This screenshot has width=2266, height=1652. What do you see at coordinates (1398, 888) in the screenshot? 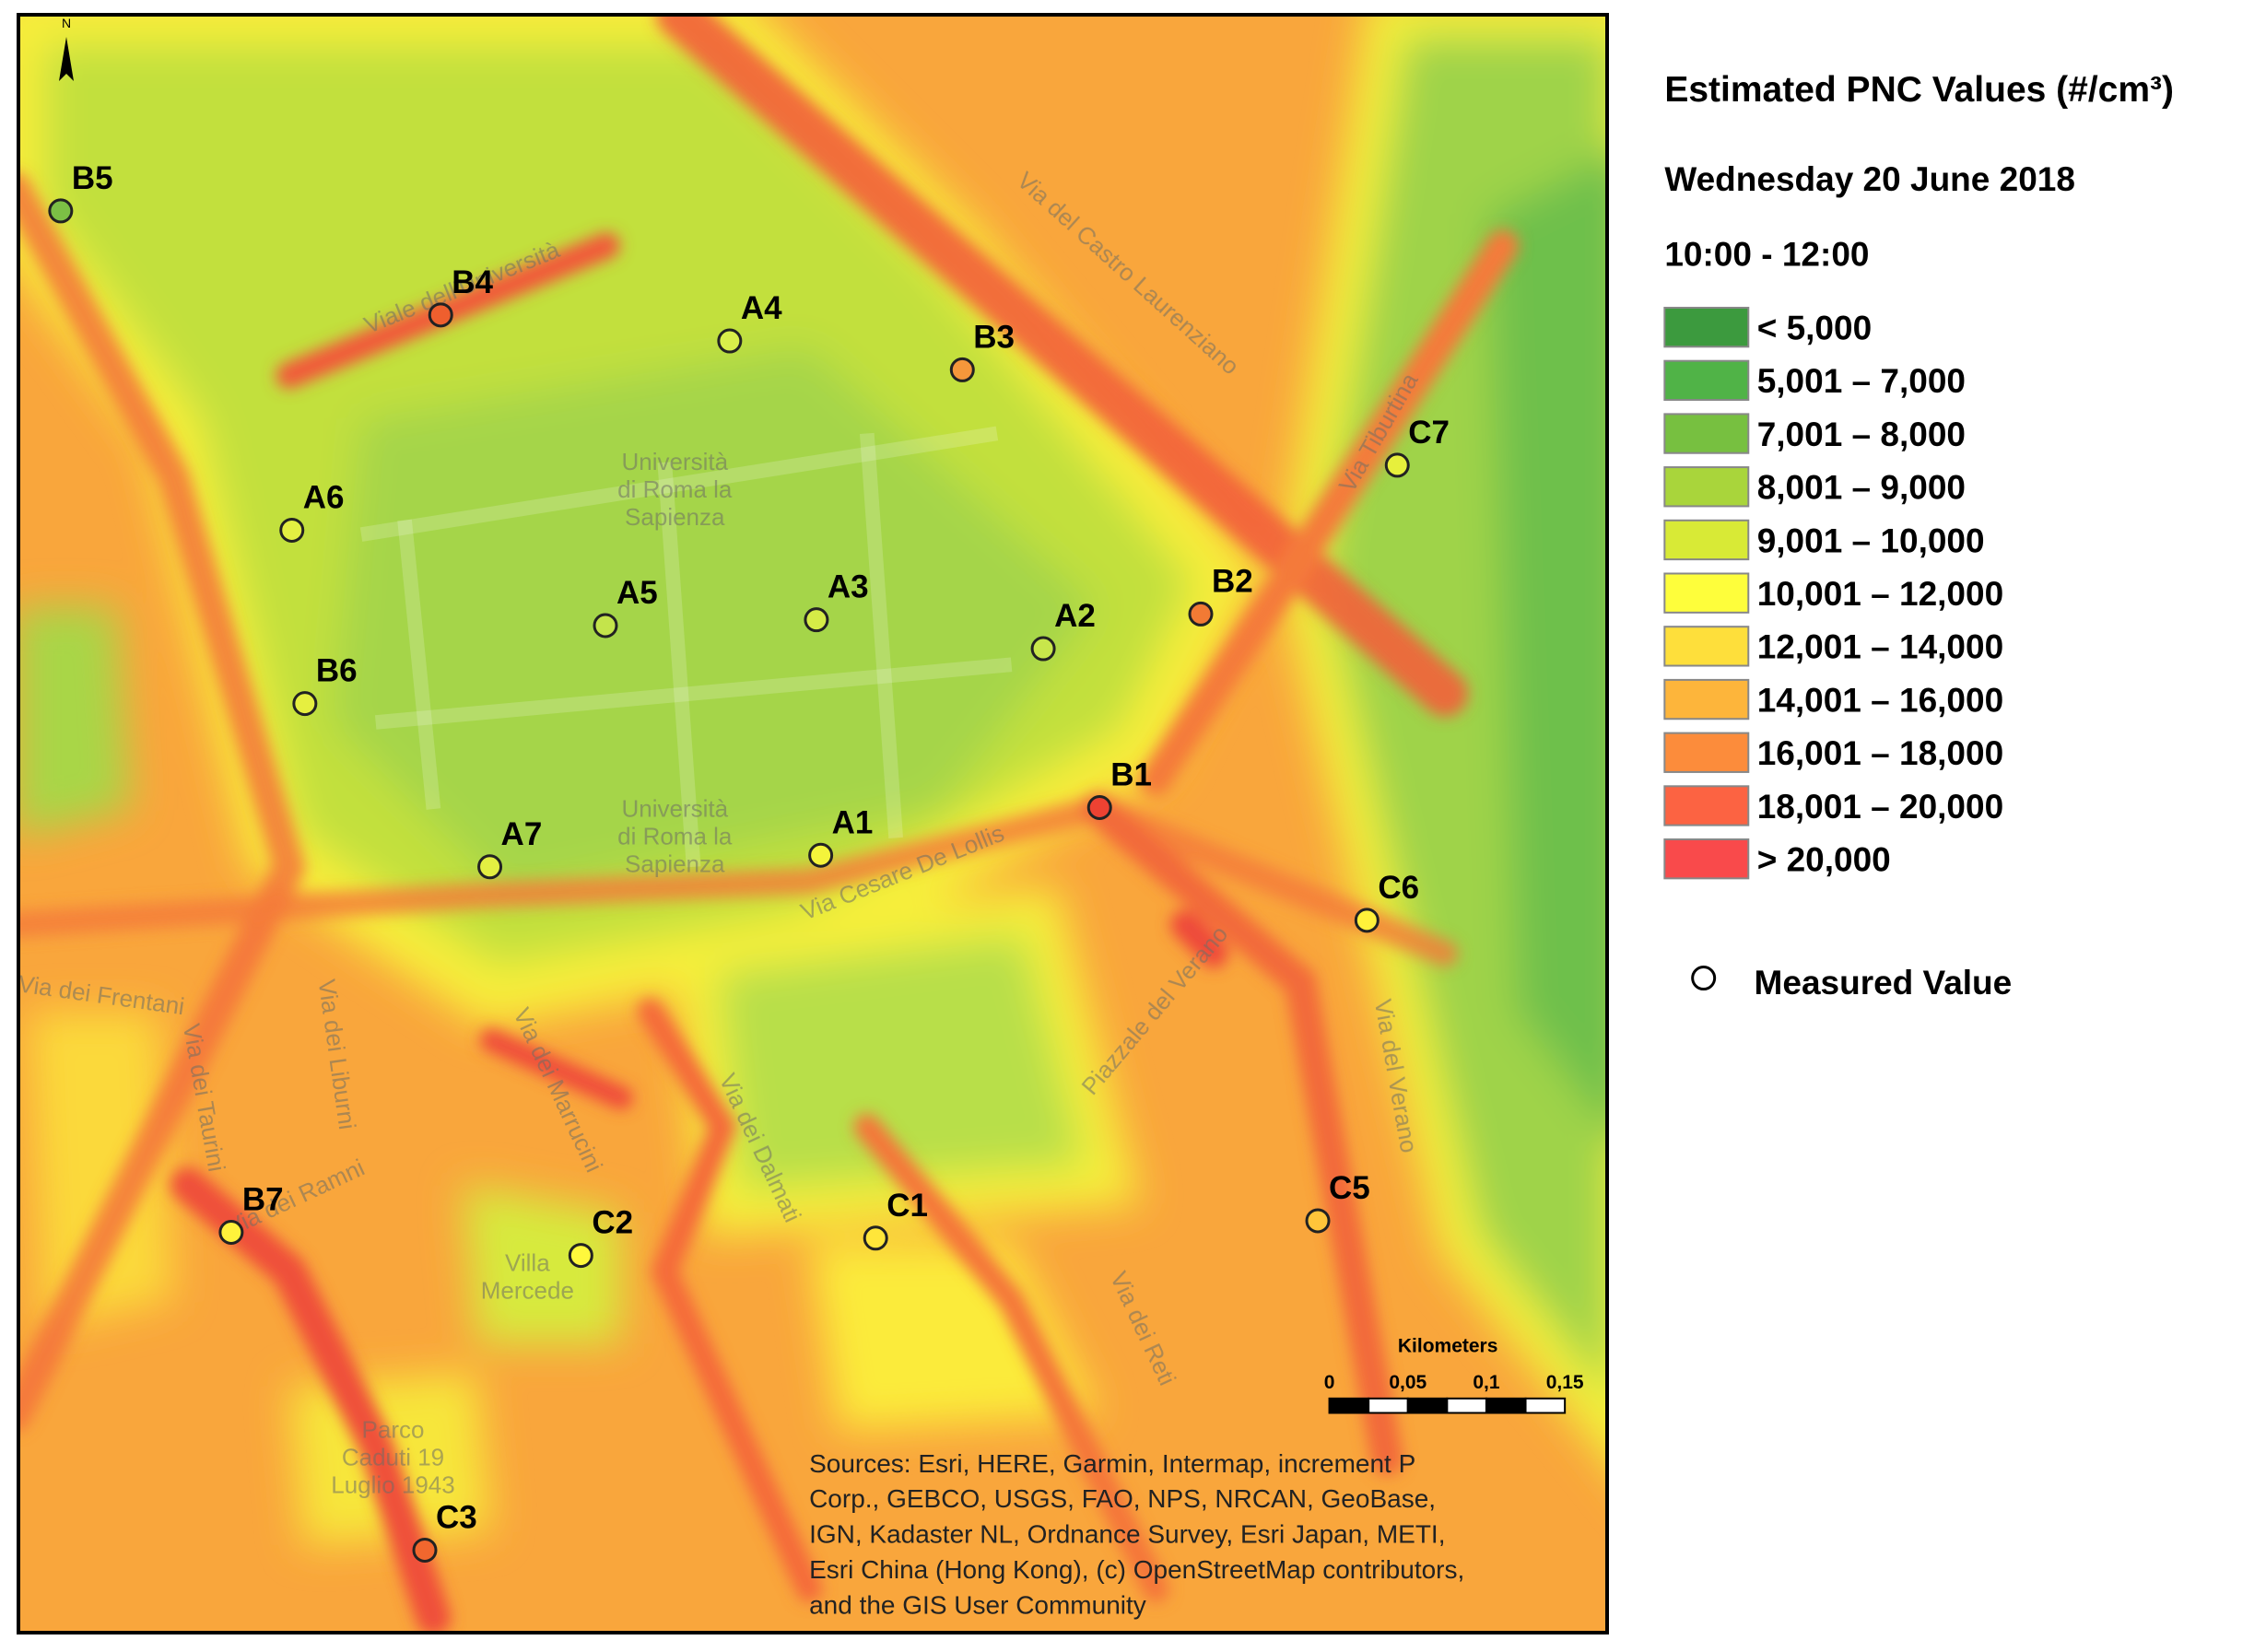
I see `station-label: C6` at bounding box center [1398, 888].